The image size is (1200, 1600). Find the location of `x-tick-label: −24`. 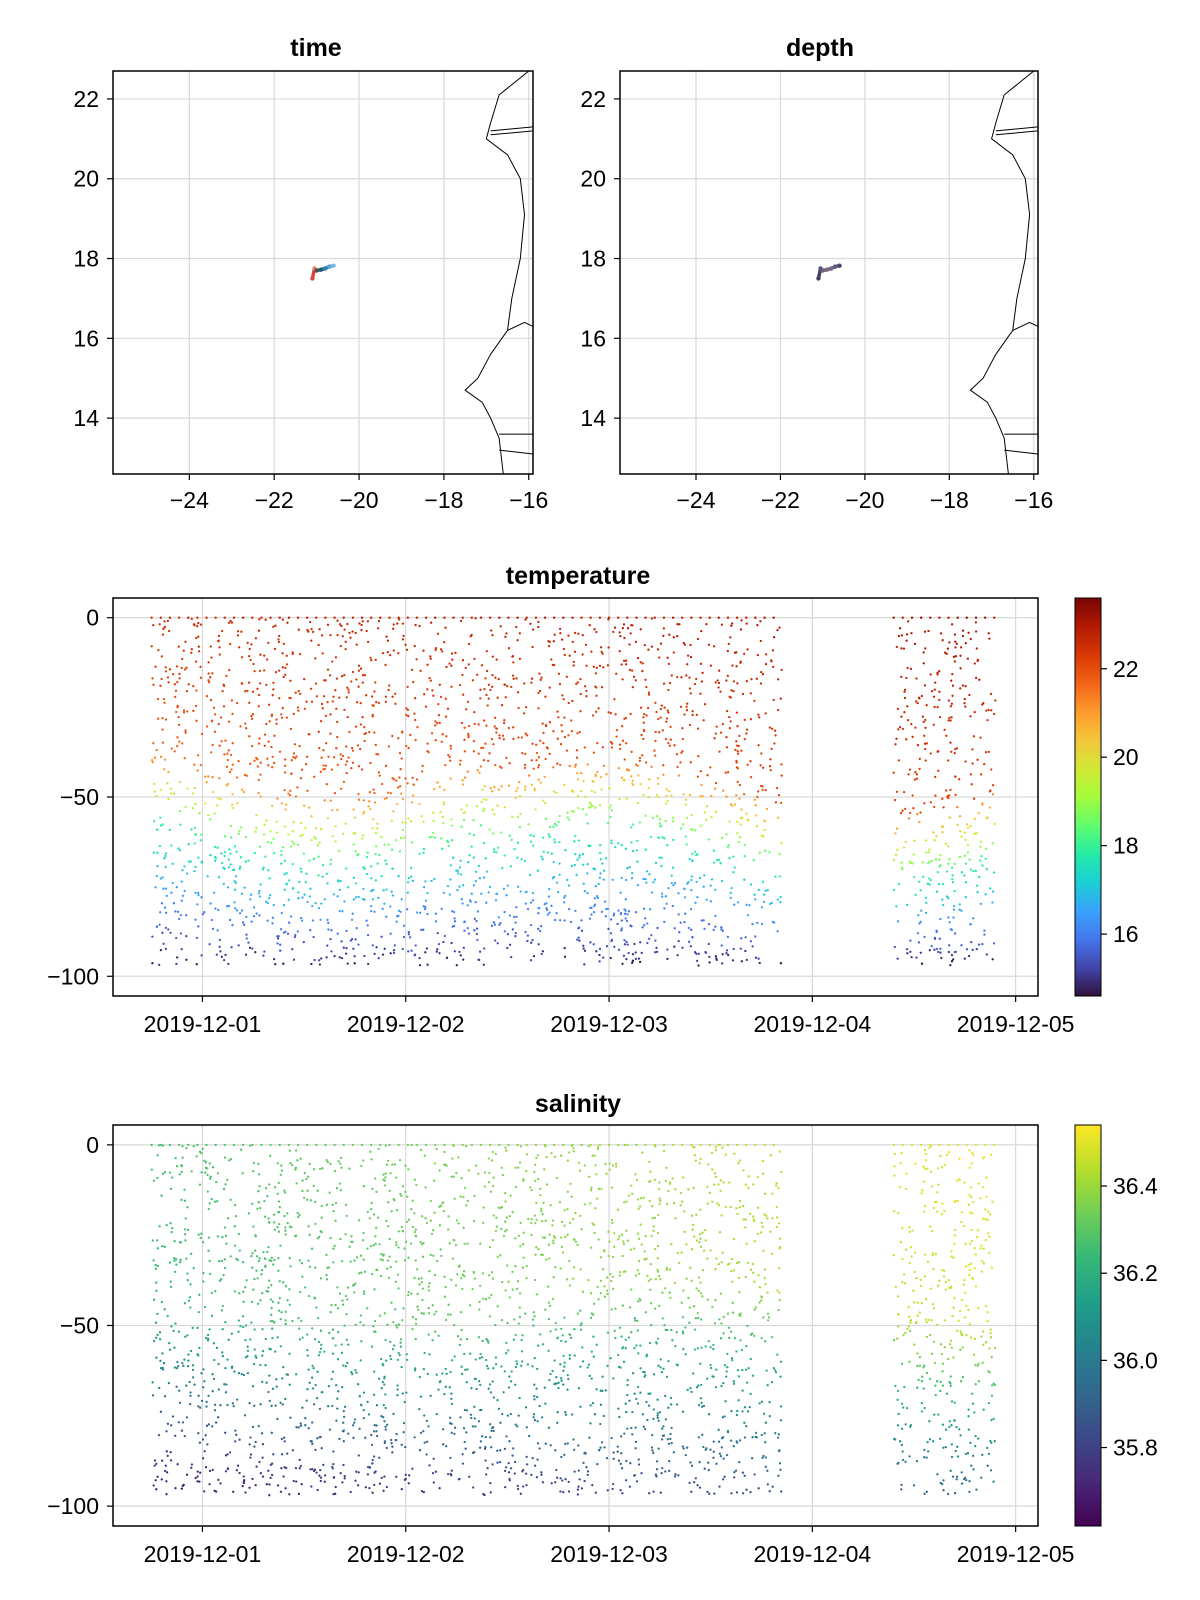

x-tick-label: −24 is located at coordinates (189, 500).